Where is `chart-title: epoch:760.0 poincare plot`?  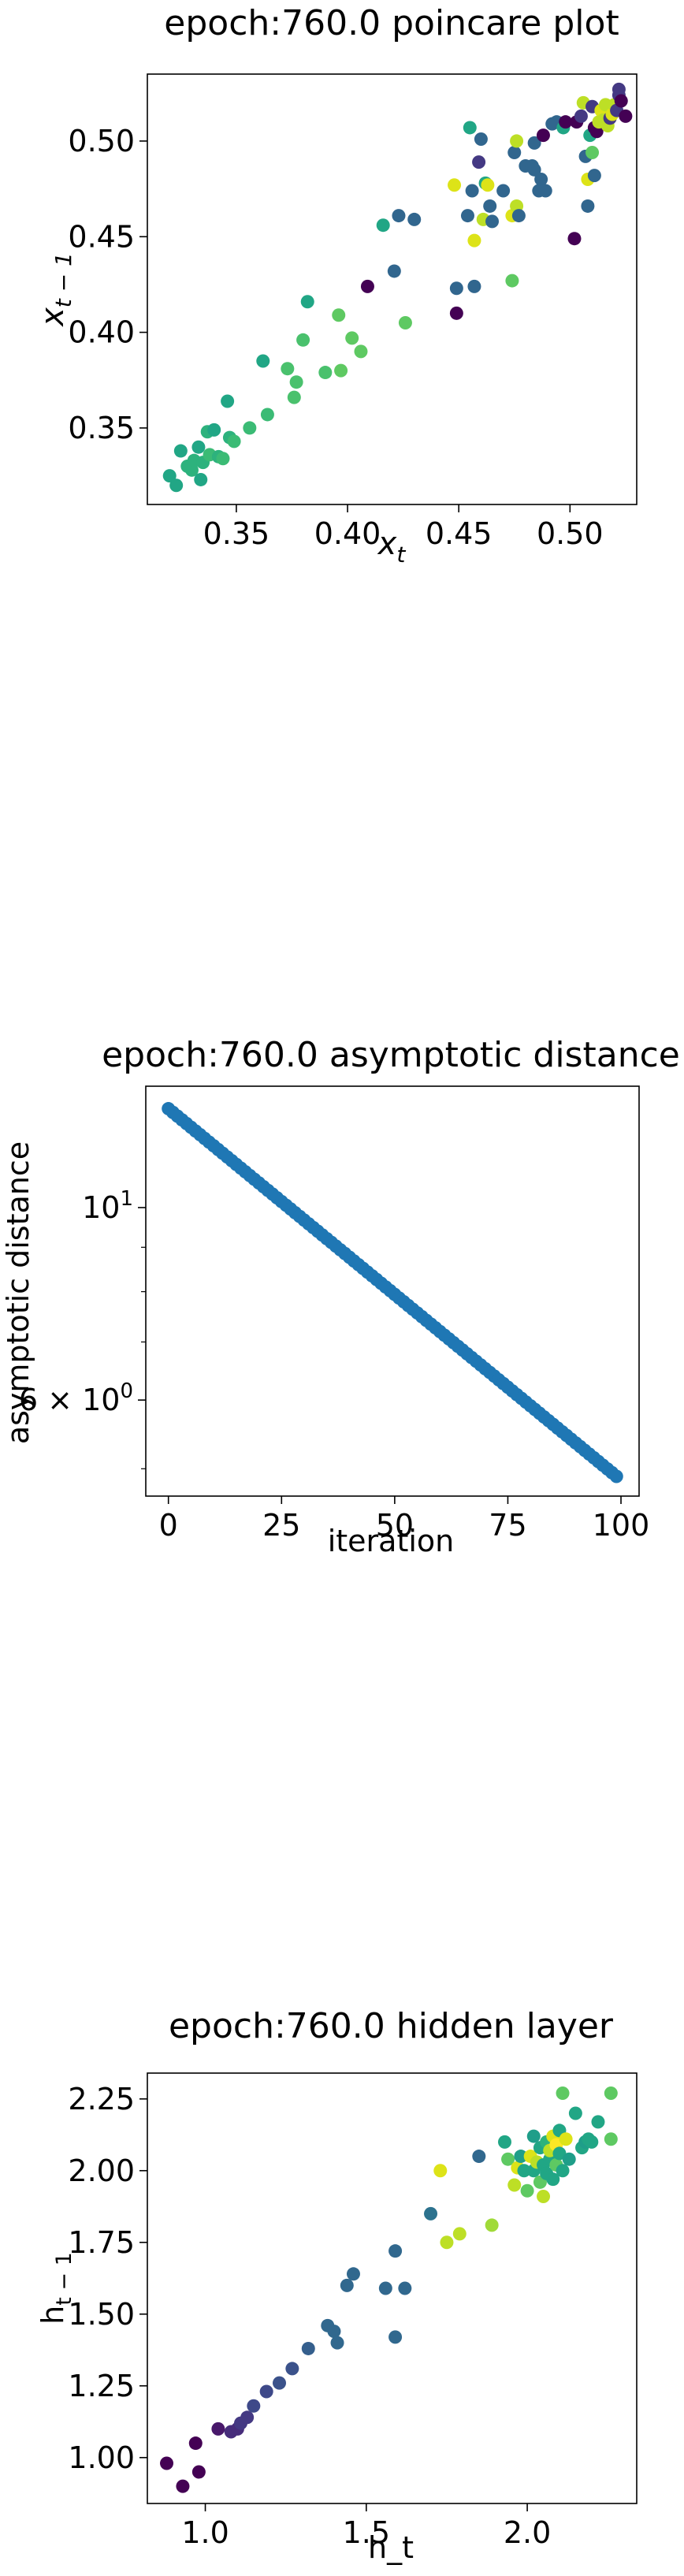 chart-title: epoch:760.0 poincare plot is located at coordinates (392, 23).